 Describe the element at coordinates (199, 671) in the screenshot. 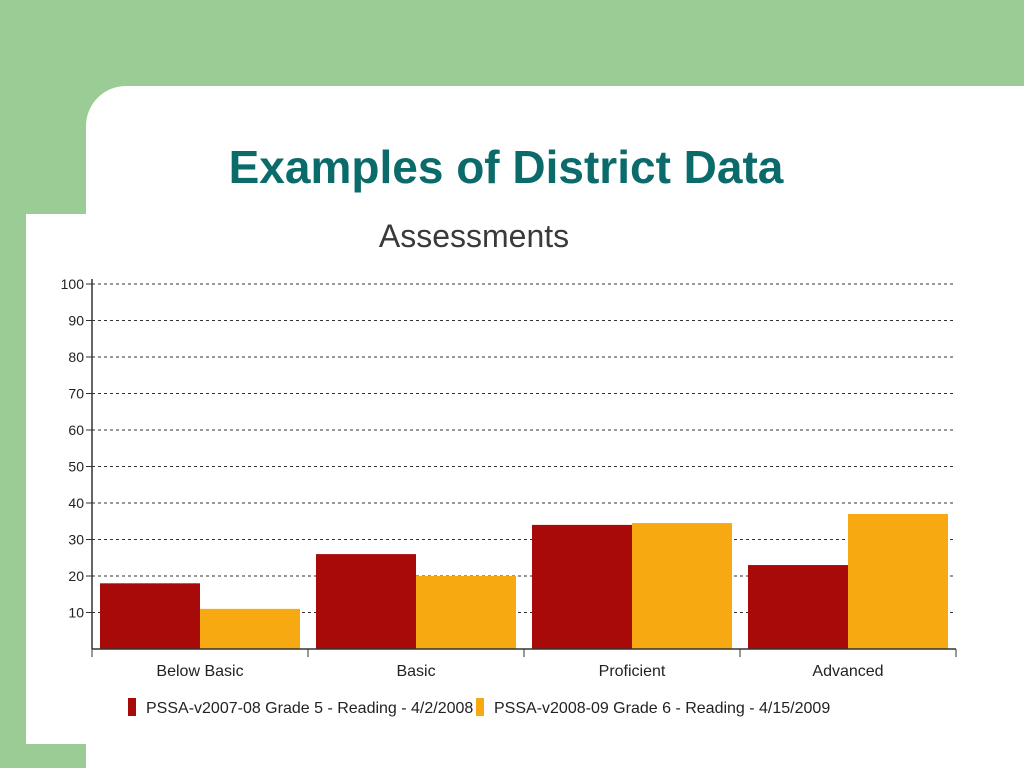

I see `x-category-label: Below Basic` at that location.